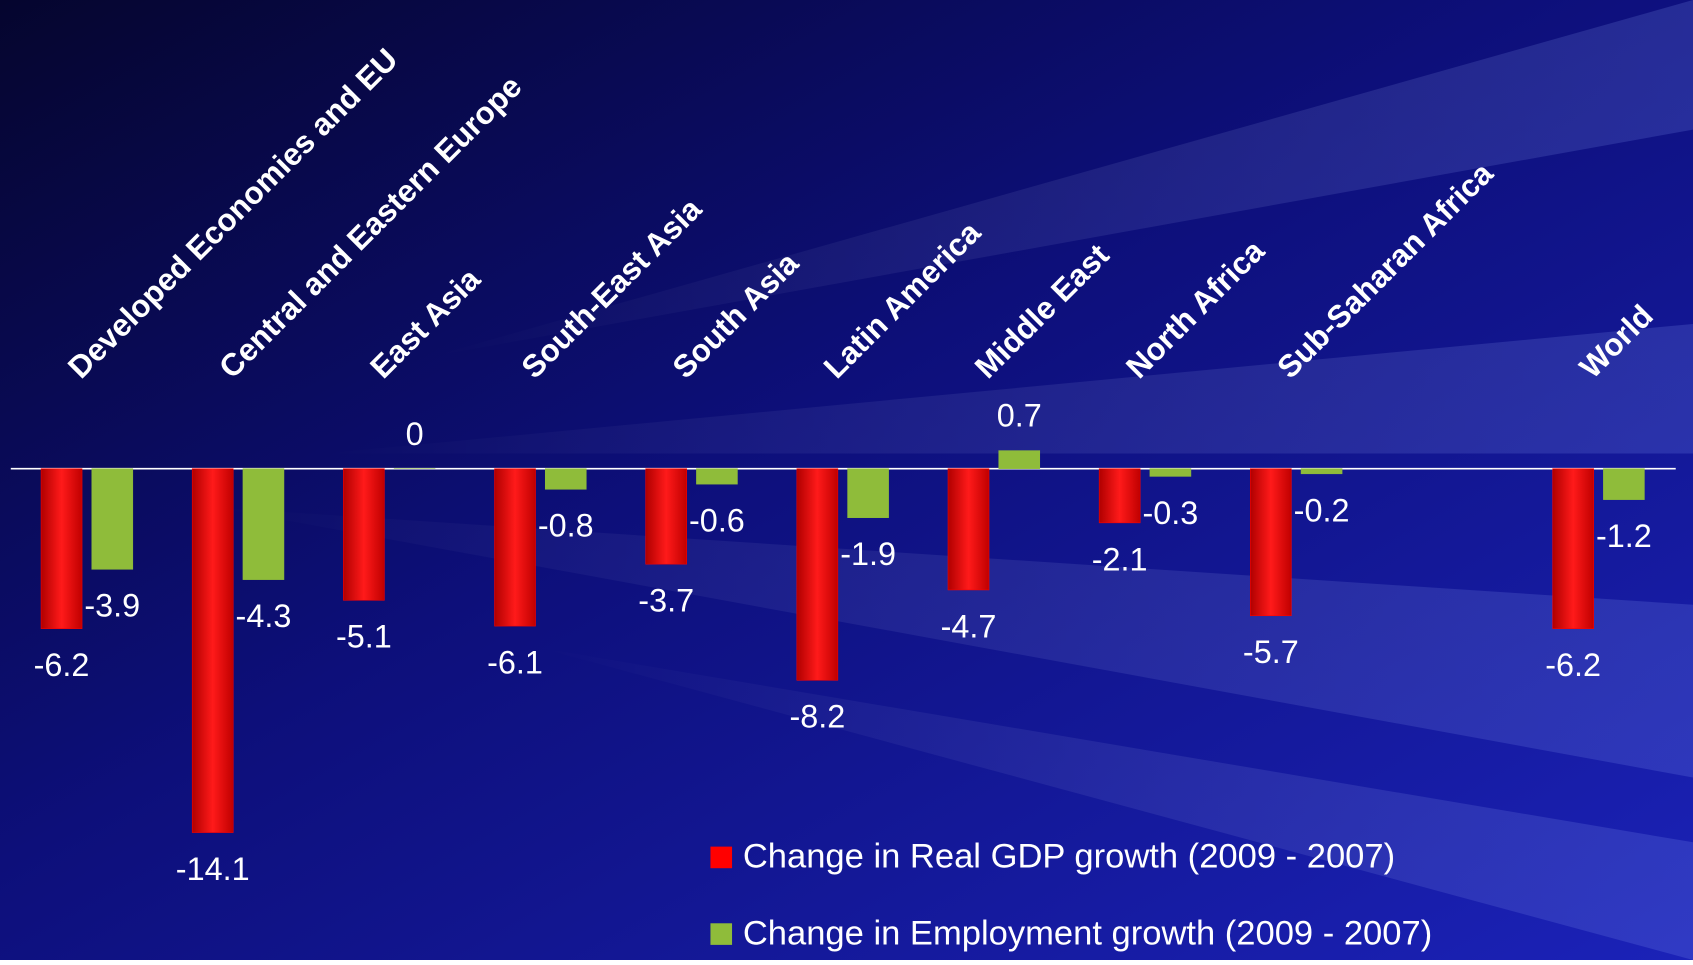 This screenshot has height=965, width=1693. I want to click on value-label: 0.7, so click(1019, 416).